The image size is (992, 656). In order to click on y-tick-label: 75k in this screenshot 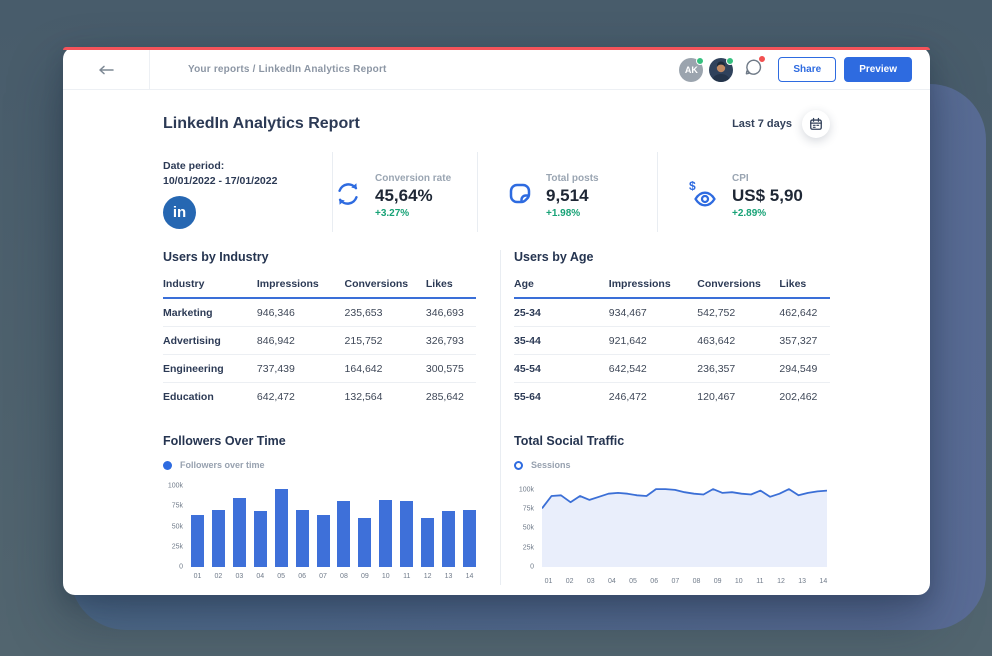, I will do `click(528, 509)`.